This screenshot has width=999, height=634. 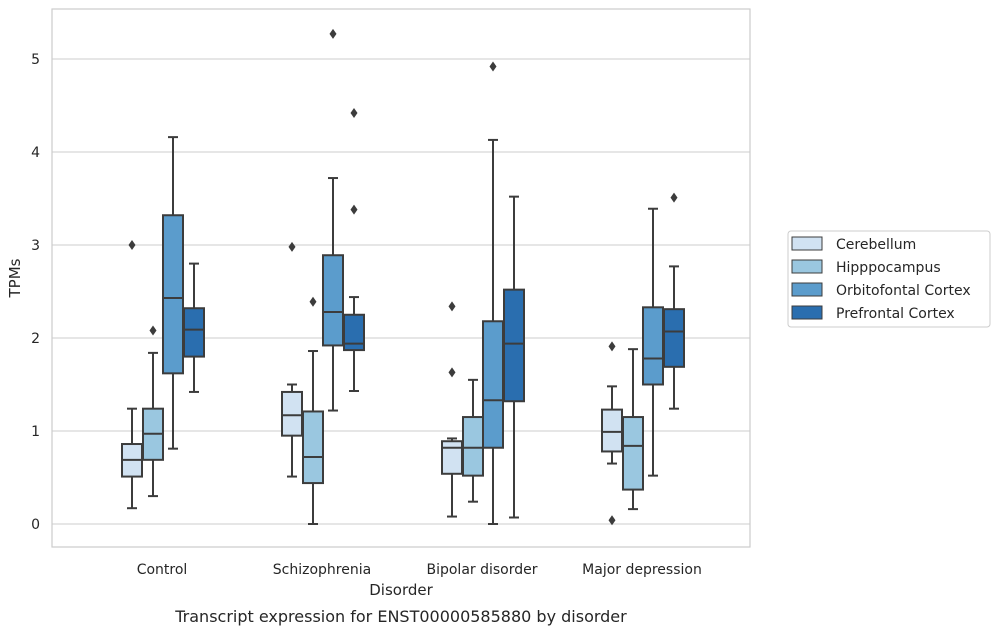 What do you see at coordinates (888, 268) in the screenshot?
I see `legend-label: Hipppocampus` at bounding box center [888, 268].